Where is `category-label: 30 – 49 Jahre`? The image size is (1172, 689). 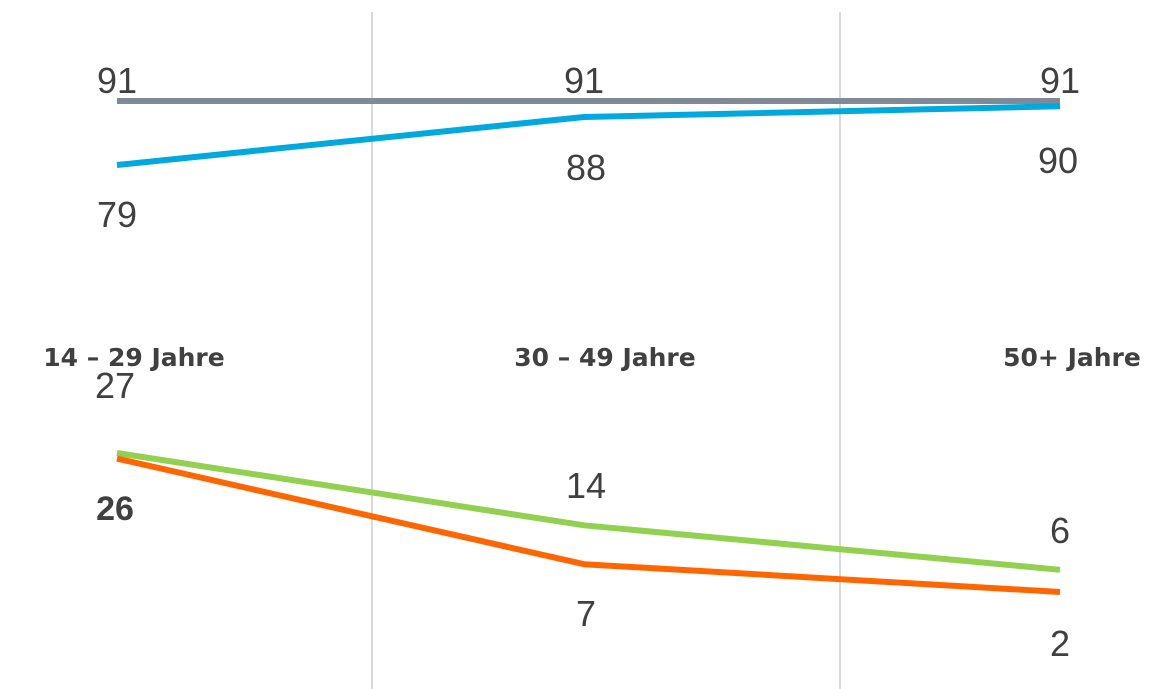 category-label: 30 – 49 Jahre is located at coordinates (604, 357).